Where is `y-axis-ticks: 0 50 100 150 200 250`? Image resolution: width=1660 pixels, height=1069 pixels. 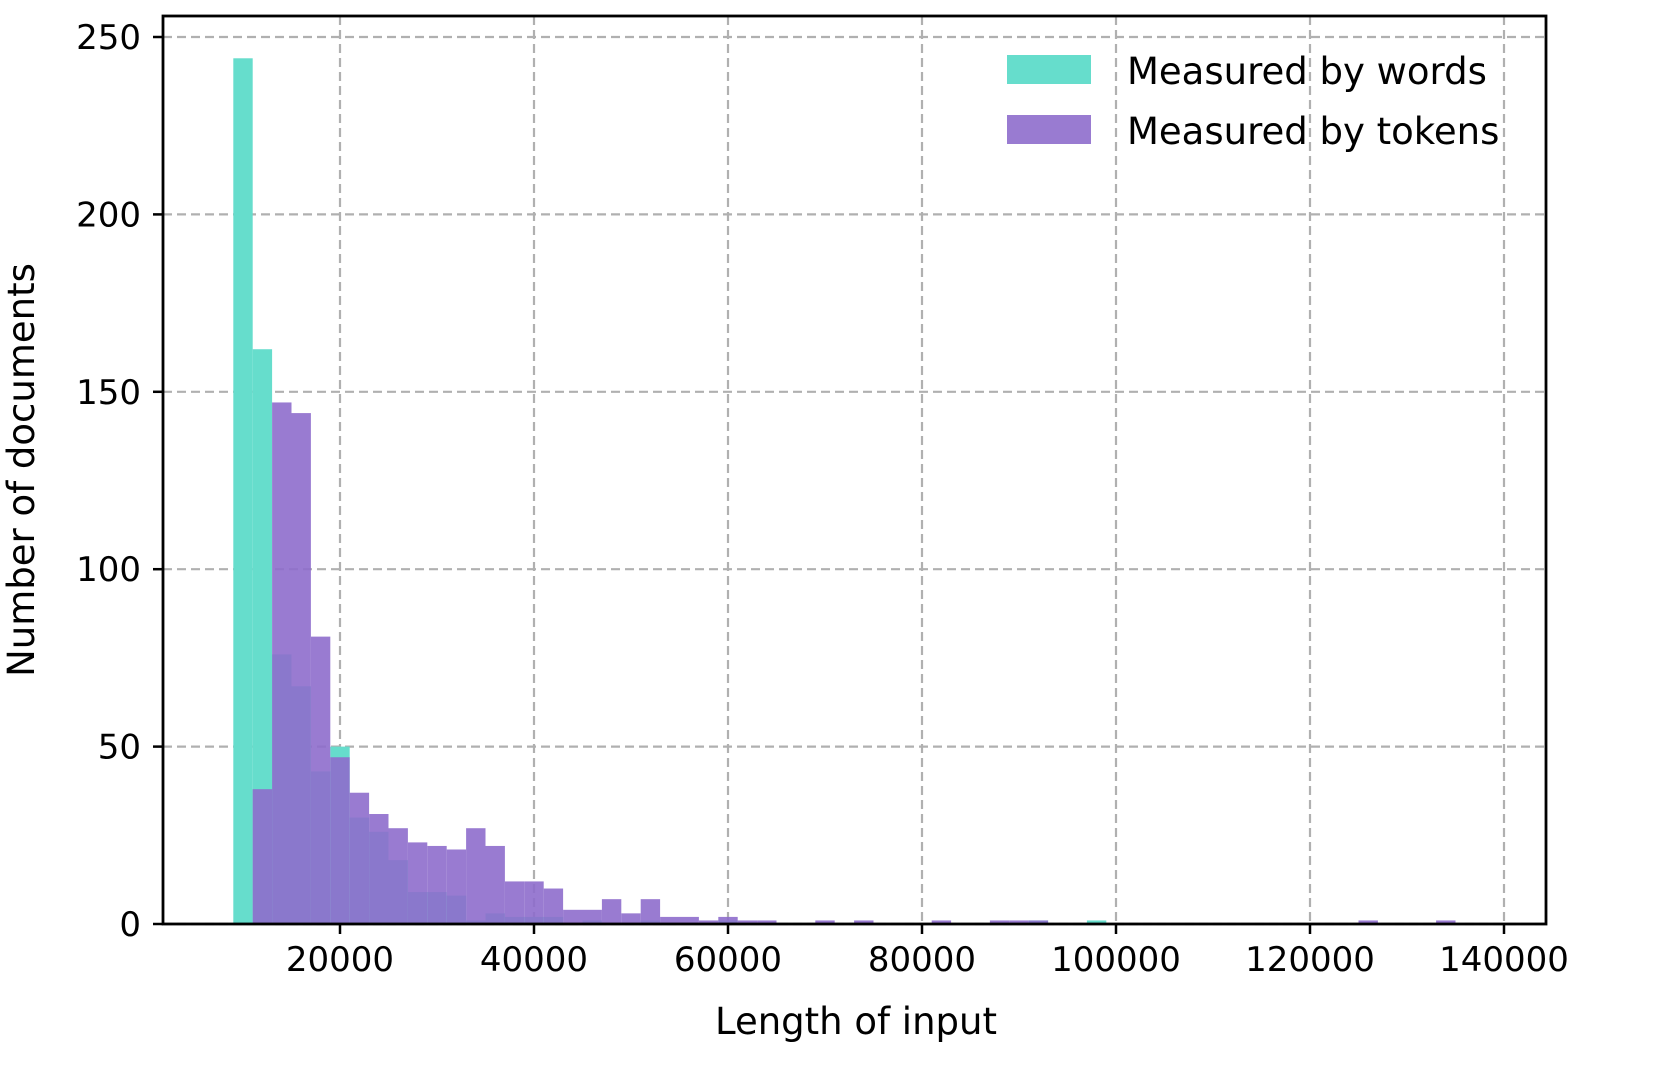 y-axis-ticks: 0 50 100 150 200 250 is located at coordinates (119, 481).